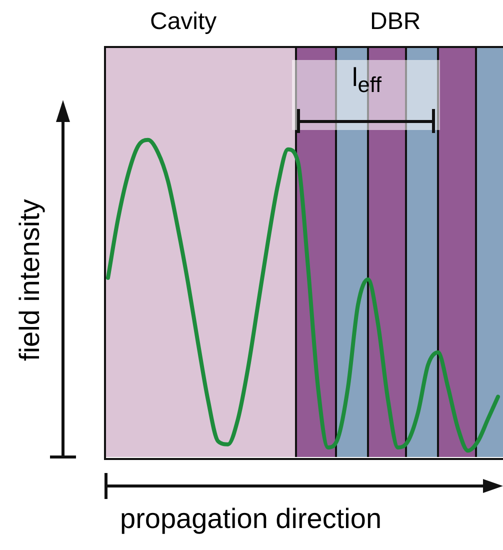 The image size is (503, 550). I want to click on text: l$_{eff}$, so click(367, 80).